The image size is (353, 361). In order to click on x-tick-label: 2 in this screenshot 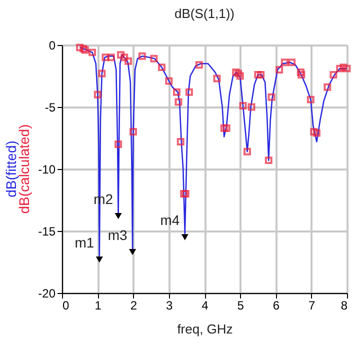, I will do `click(134, 305)`.